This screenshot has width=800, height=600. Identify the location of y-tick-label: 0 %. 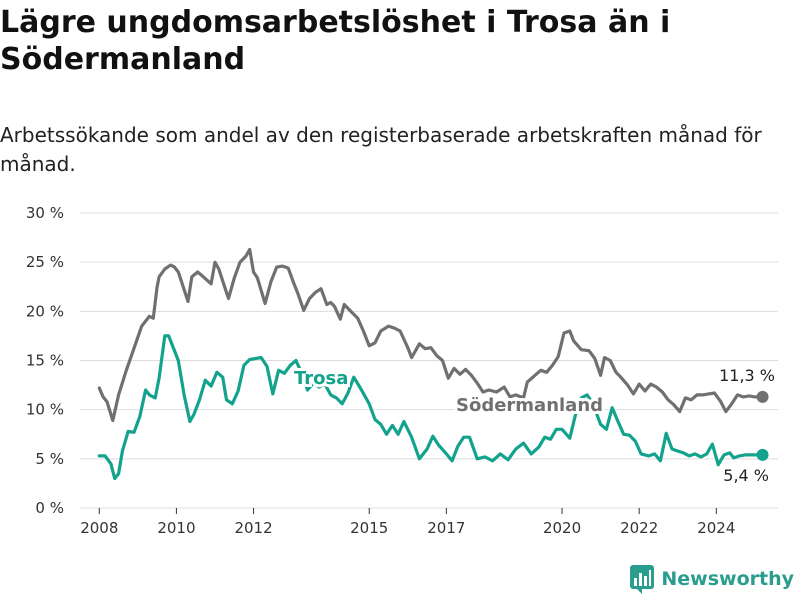
(49, 508).